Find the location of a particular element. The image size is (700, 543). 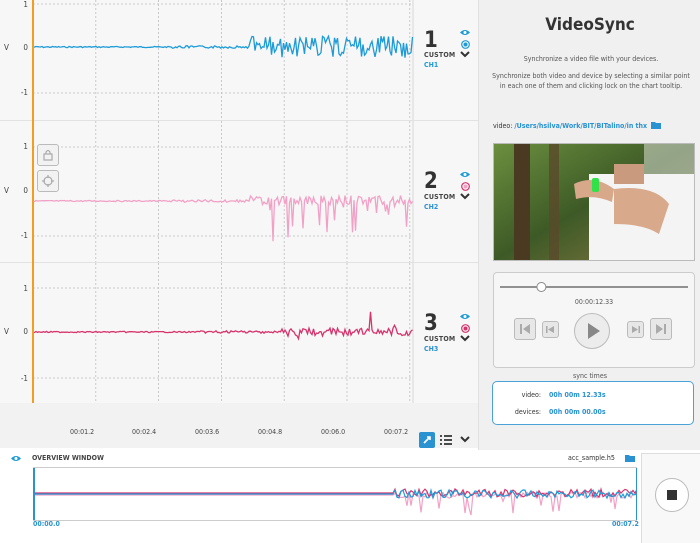

video-path: /Users/hsilva/Work/BIT/BITalino/in thx is located at coordinates (581, 126).